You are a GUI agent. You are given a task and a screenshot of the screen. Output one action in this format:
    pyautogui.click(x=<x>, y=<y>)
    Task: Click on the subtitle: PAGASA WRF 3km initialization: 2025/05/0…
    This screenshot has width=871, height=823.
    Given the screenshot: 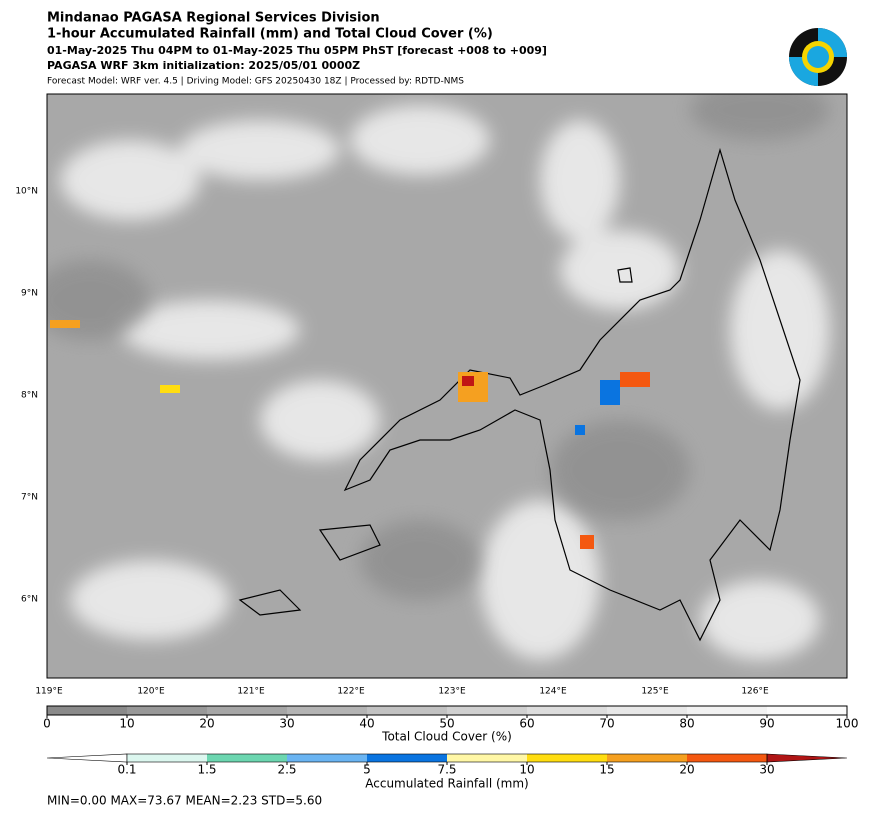 What is the action you would take?
    pyautogui.click(x=203, y=65)
    